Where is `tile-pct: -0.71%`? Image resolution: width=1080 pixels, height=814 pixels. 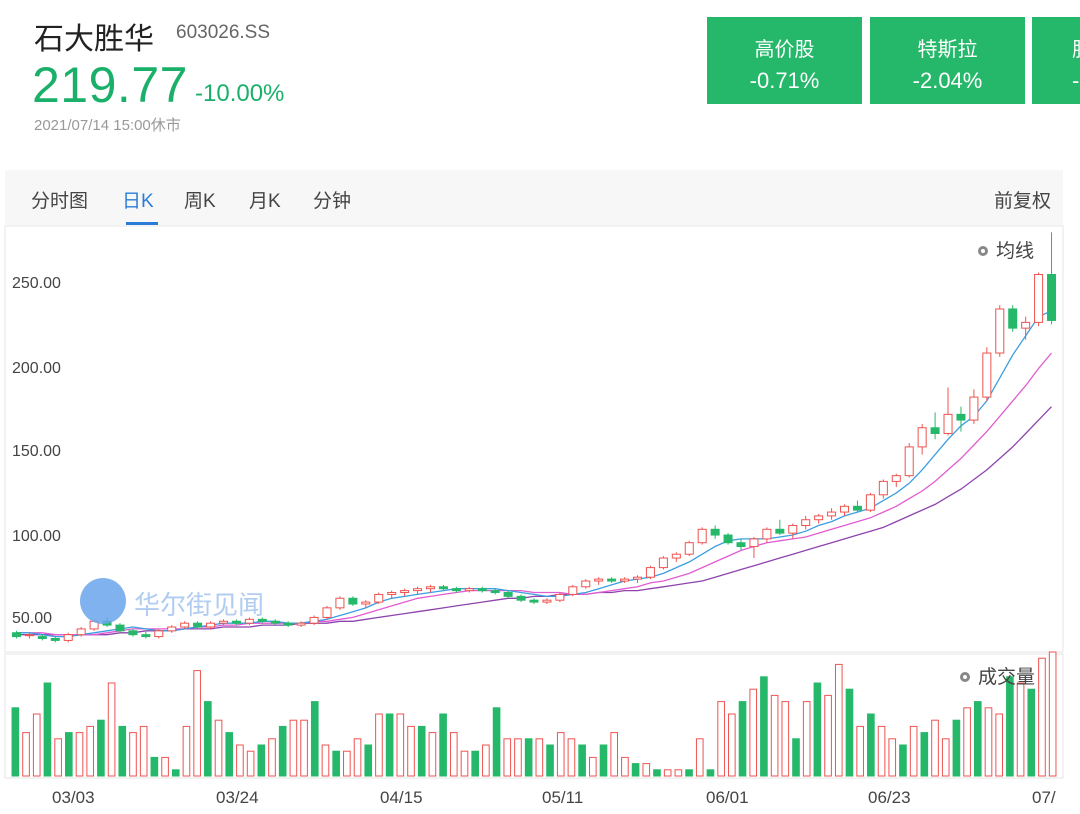 tile-pct: -0.71% is located at coordinates (784, 80).